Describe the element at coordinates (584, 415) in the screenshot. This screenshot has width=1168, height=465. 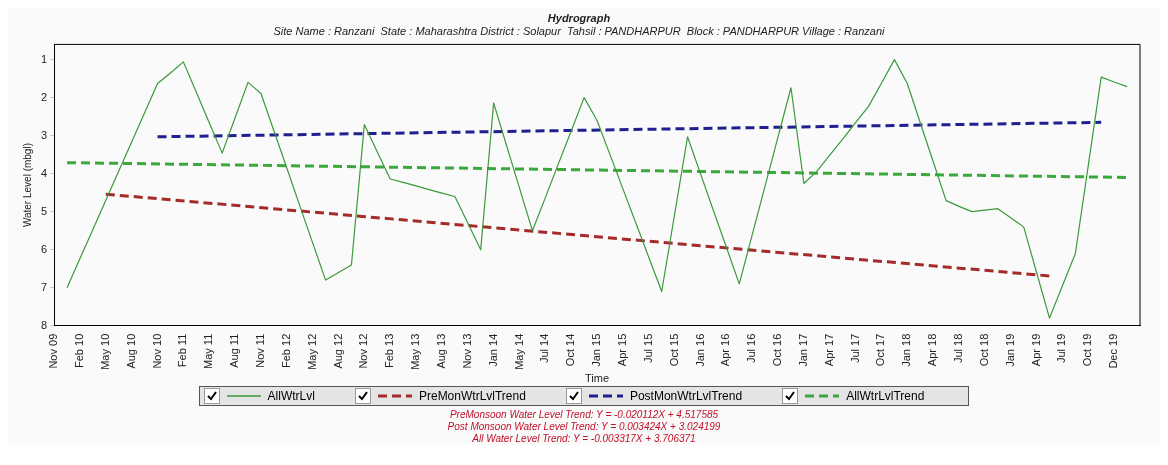
I see `text: PreMonsoon Water Level Trend: Y = -0.020112X + 4.517585` at that location.